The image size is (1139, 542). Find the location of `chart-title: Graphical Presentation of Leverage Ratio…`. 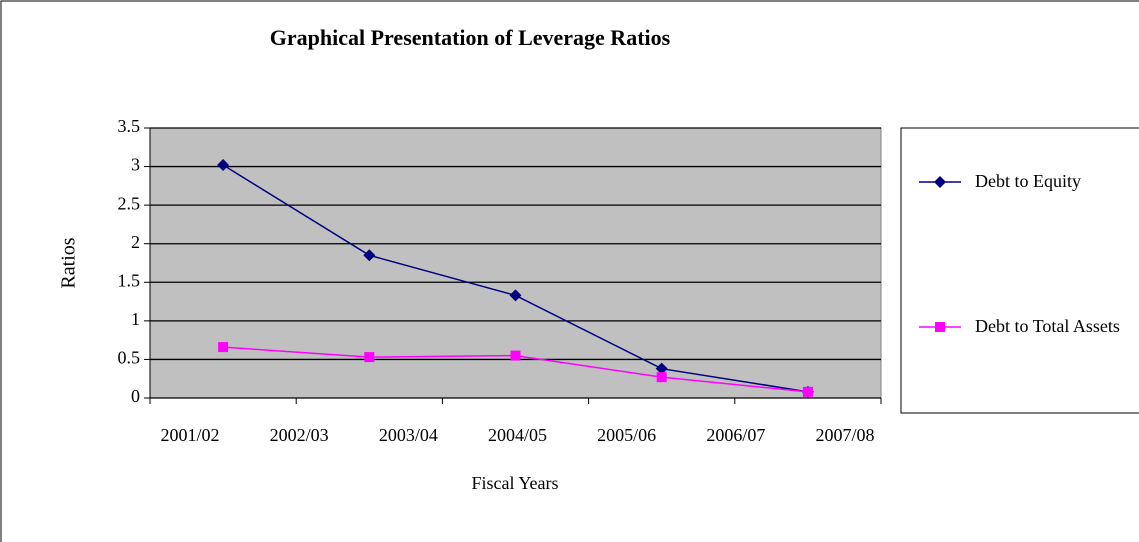

chart-title: Graphical Presentation of Leverage Ratio… is located at coordinates (470, 37).